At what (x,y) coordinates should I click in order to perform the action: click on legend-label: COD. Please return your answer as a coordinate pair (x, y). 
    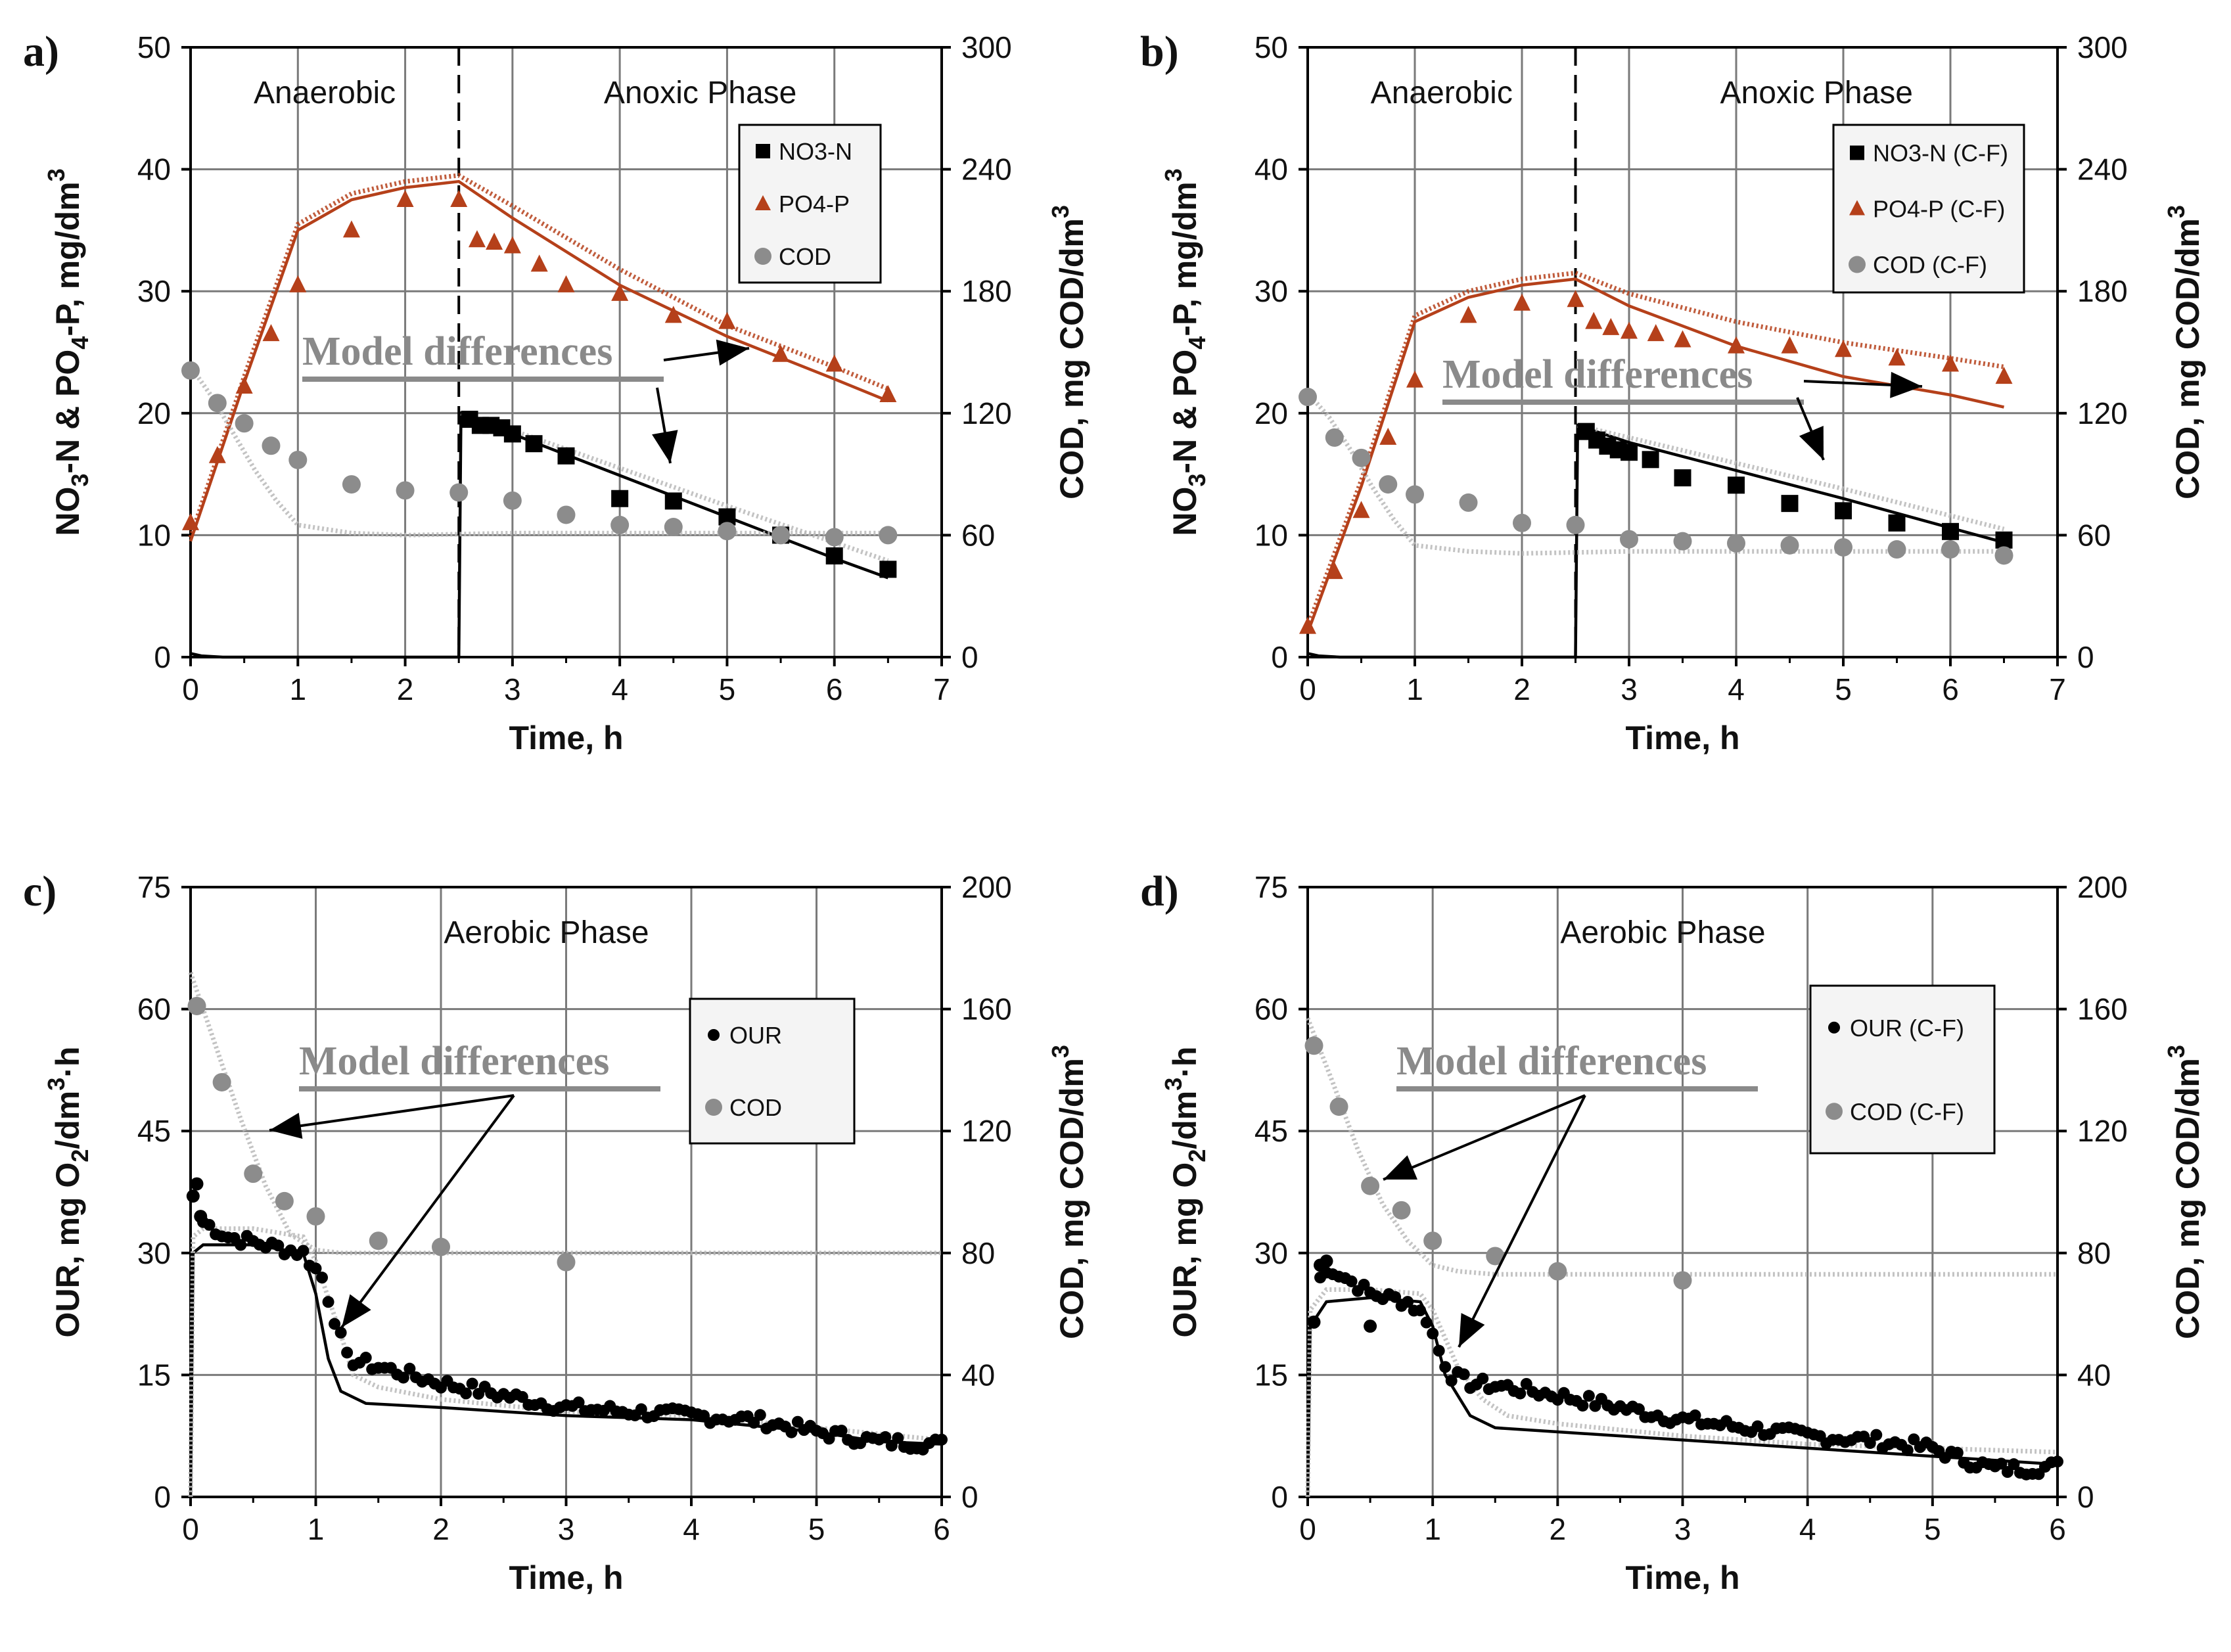
    Looking at the image, I should click on (755, 1107).